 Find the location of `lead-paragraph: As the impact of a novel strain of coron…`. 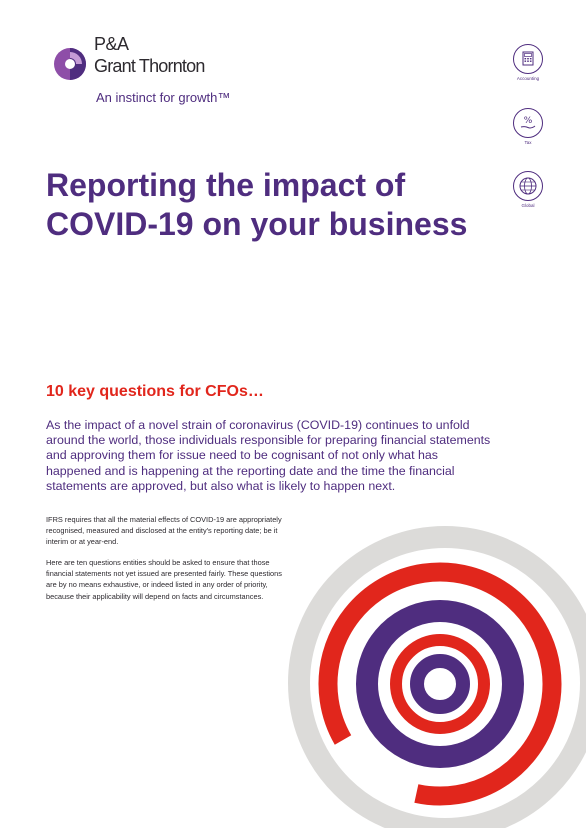

lead-paragraph: As the impact of a novel strain of coron… is located at coordinates (268, 455).